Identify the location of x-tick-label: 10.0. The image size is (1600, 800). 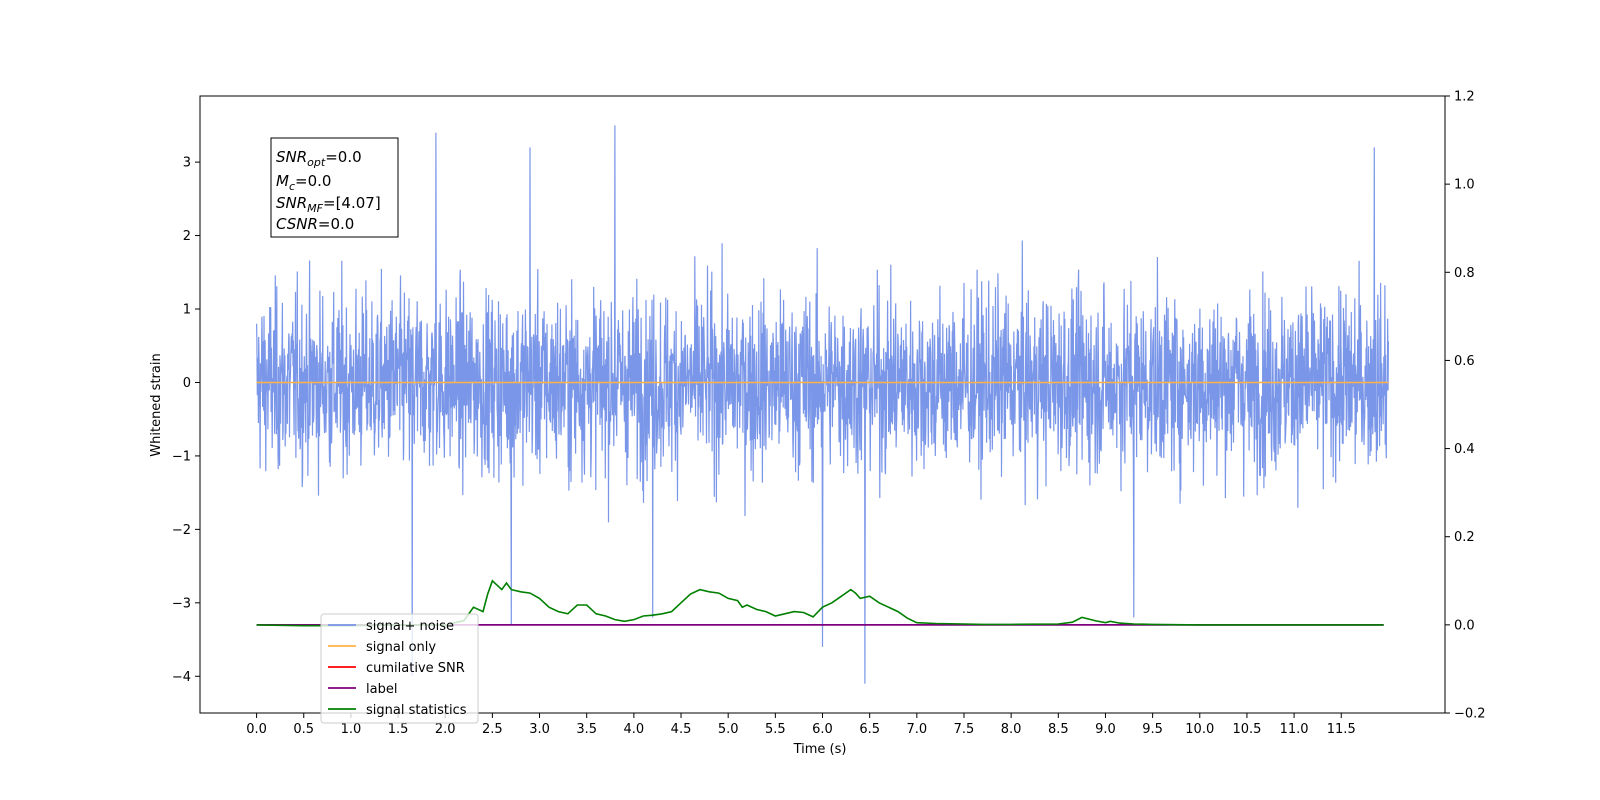
(1199, 729).